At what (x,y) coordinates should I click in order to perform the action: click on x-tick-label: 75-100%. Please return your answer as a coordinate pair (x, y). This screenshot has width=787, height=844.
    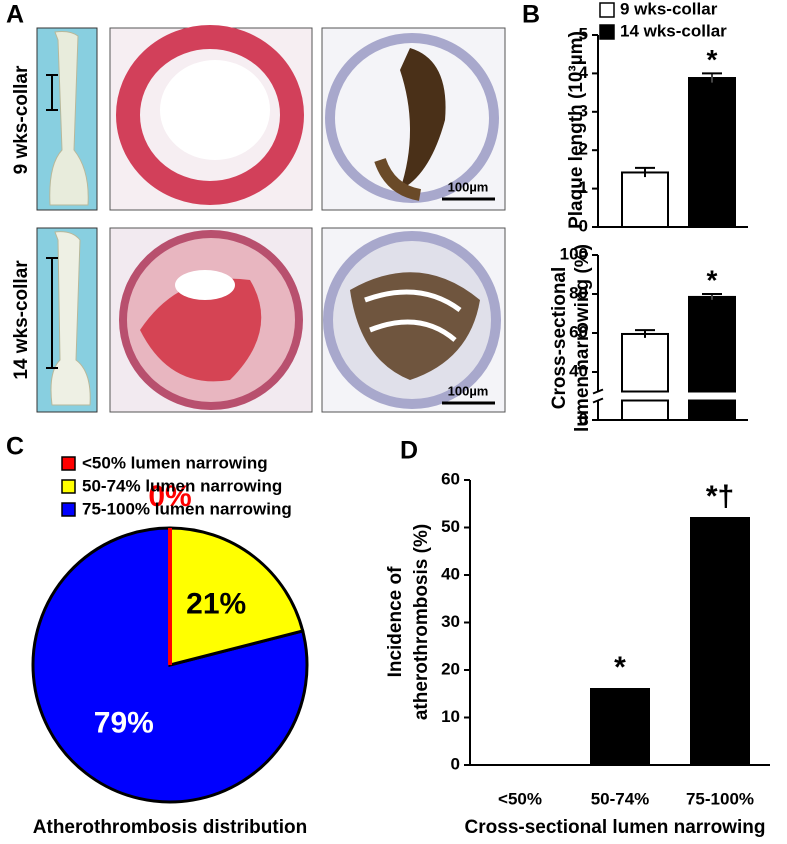
    Looking at the image, I should click on (720, 798).